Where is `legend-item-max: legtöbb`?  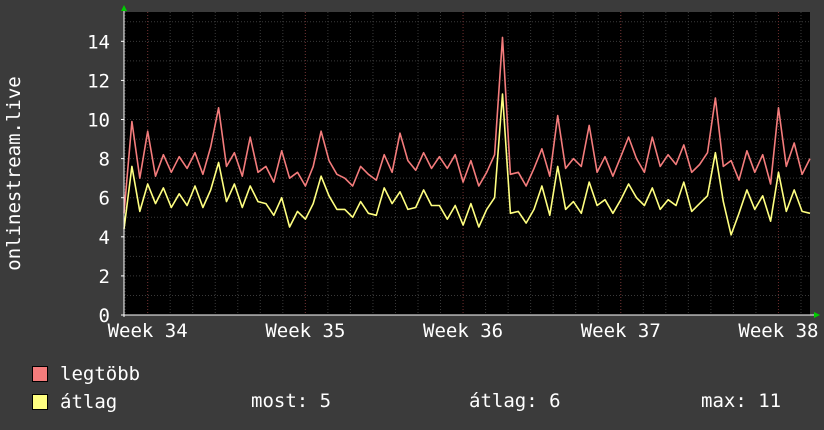 legend-item-max: legtöbb is located at coordinates (86, 374).